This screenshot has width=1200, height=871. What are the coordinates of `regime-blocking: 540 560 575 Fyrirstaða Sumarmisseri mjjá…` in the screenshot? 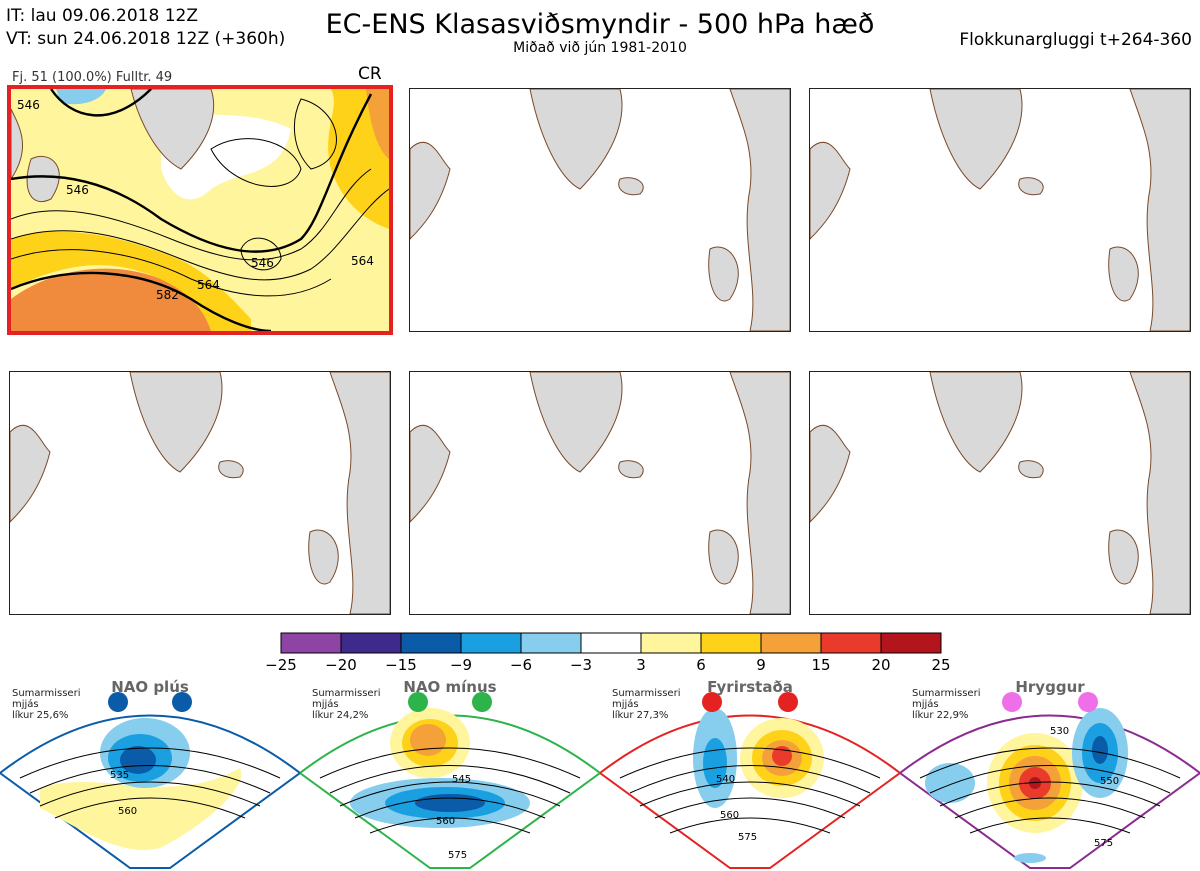 It's located at (750, 774).